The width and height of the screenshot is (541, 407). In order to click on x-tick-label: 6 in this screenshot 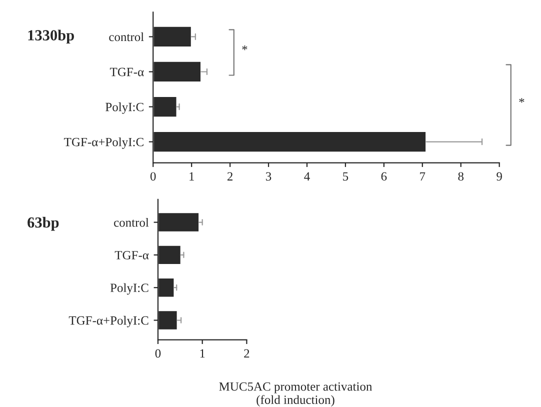, I will do `click(384, 176)`.